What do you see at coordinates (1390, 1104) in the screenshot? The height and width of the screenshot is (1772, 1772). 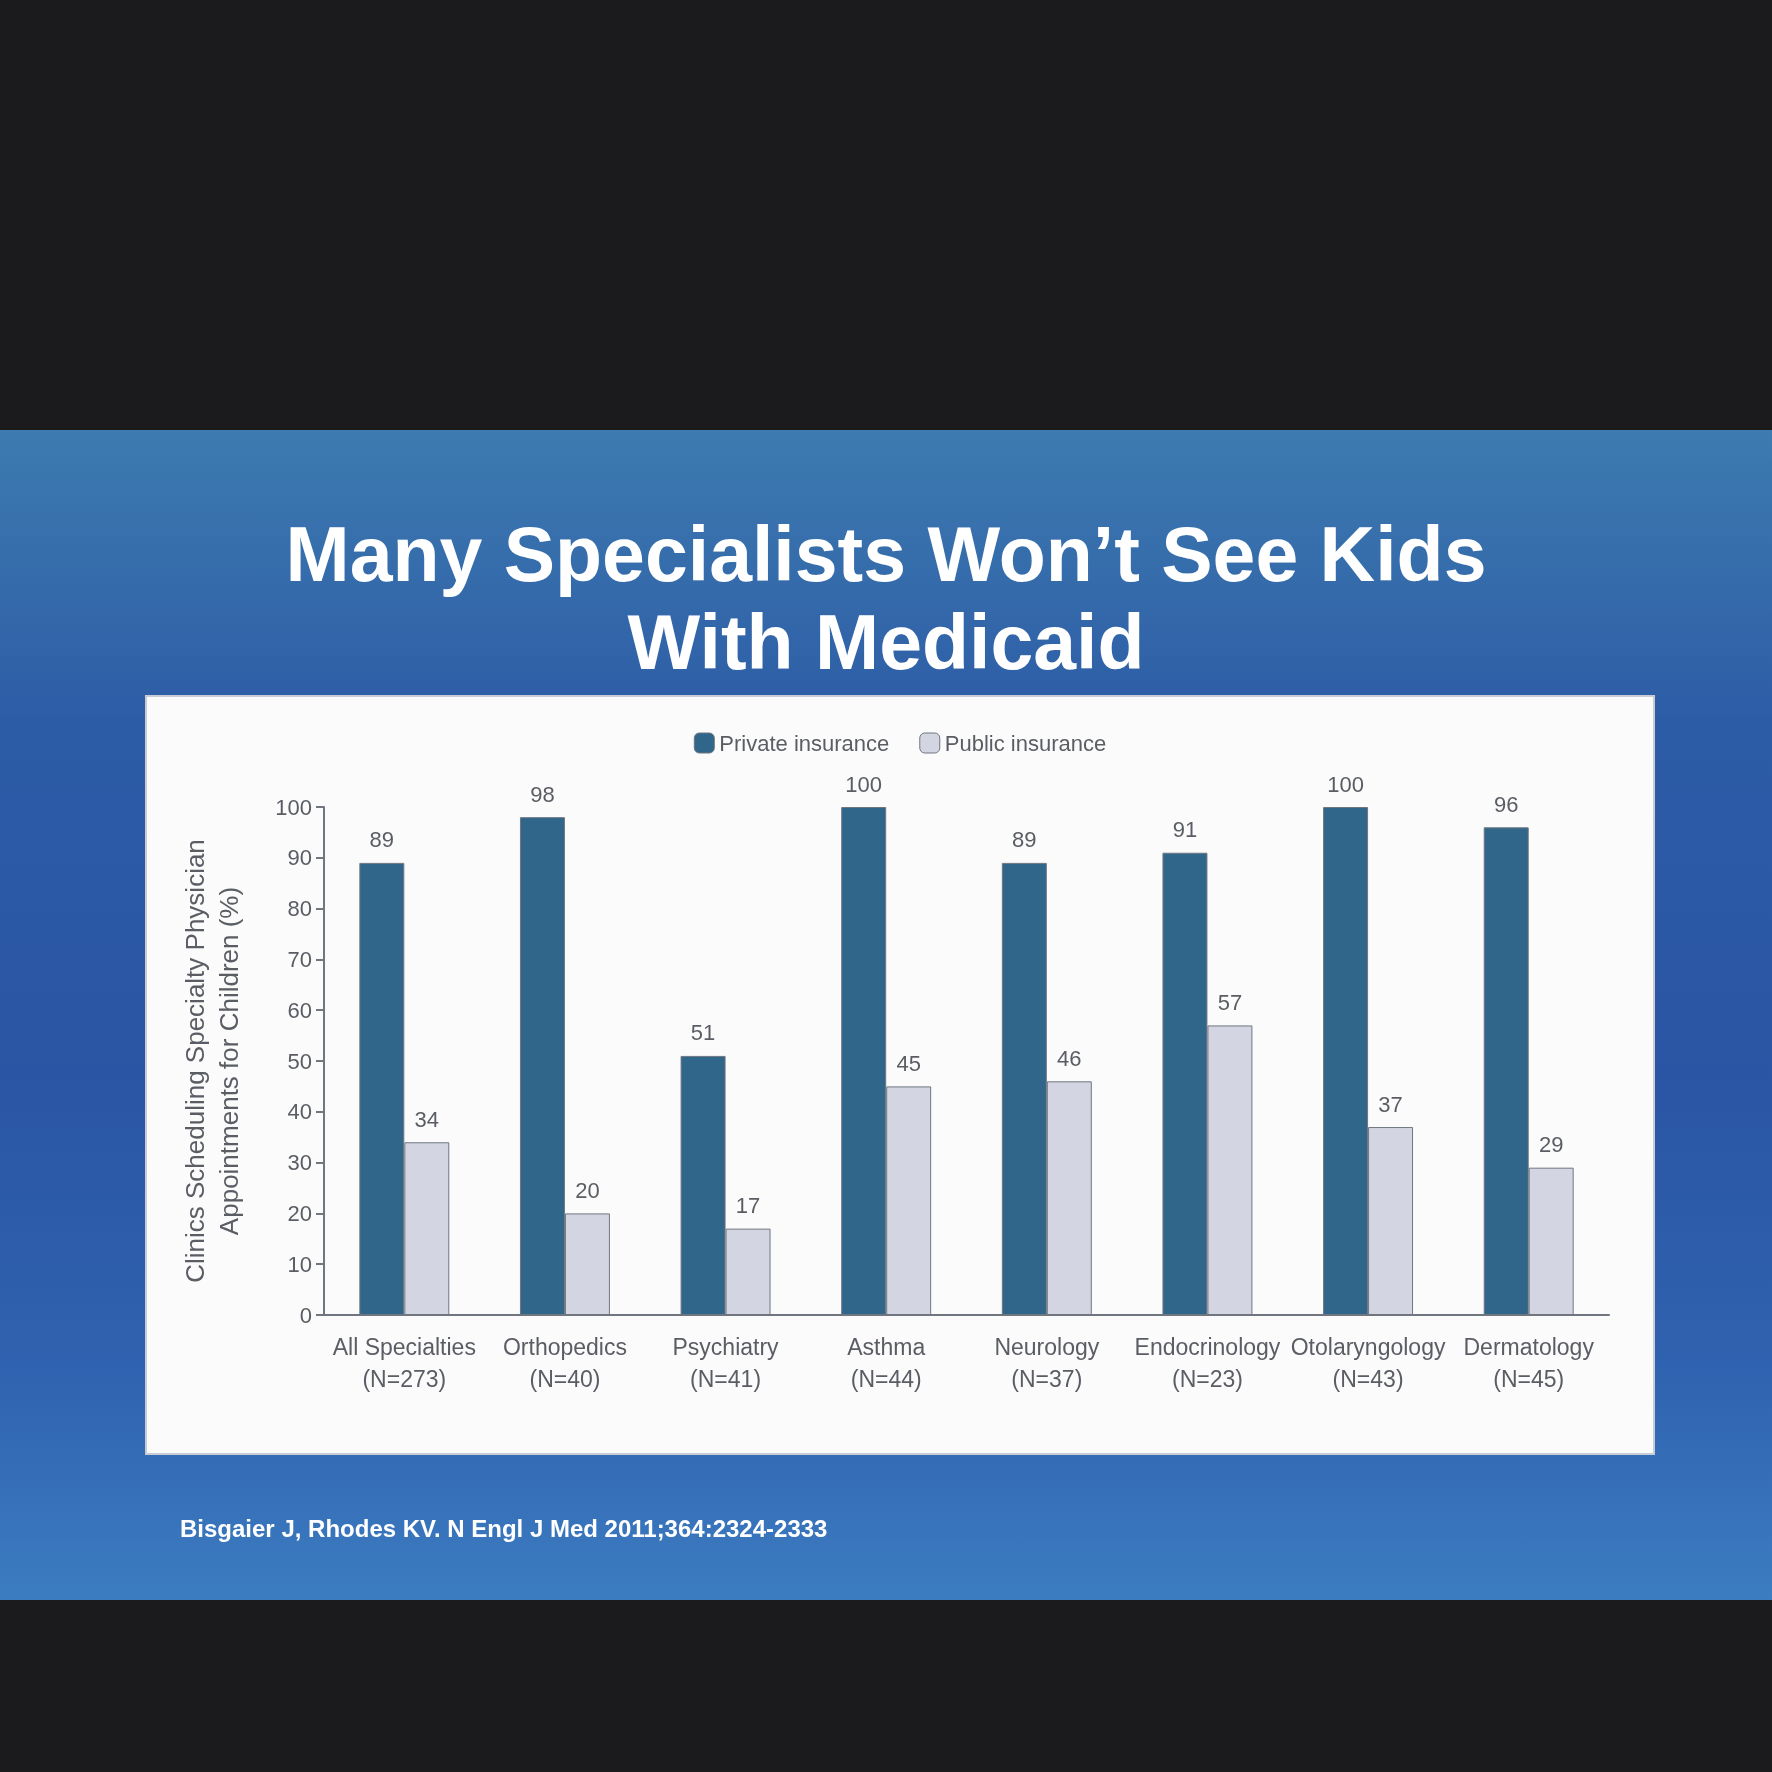 I see `data-label: 37` at bounding box center [1390, 1104].